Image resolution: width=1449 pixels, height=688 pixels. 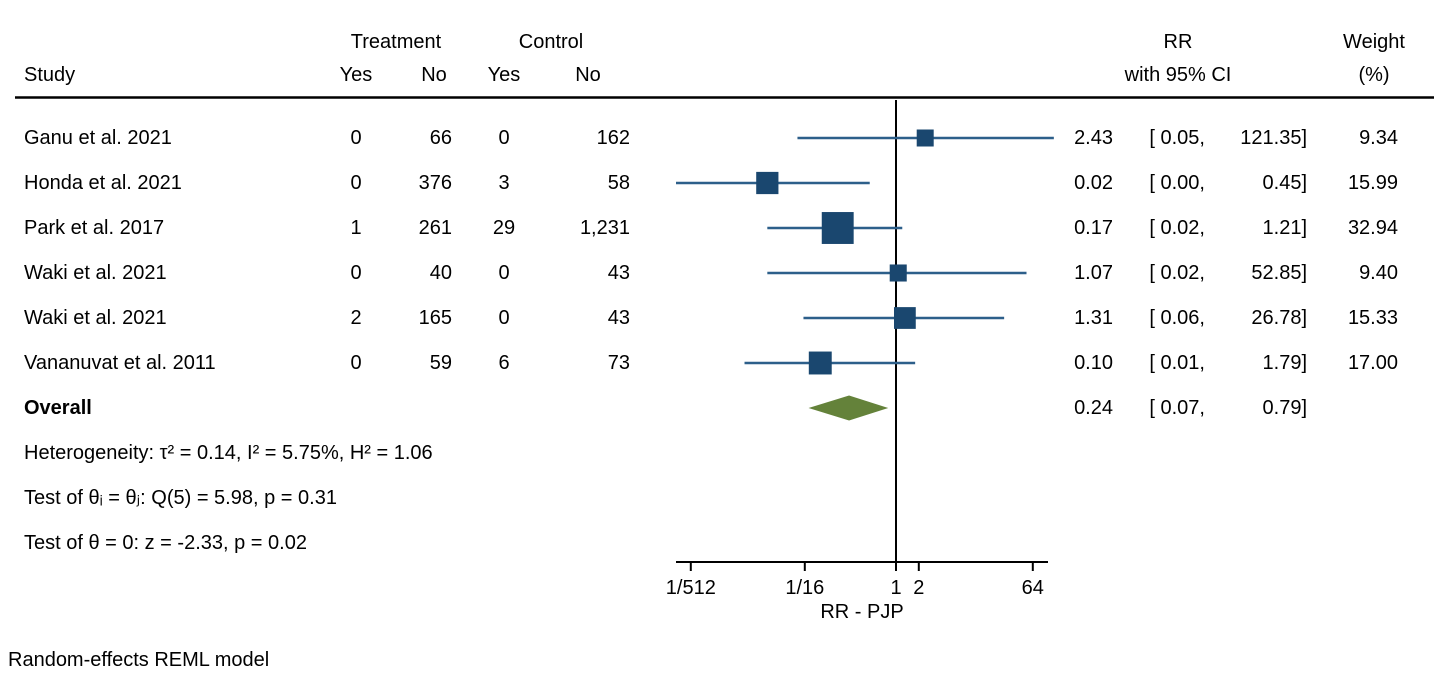 What do you see at coordinates (1032, 588) in the screenshot?
I see `x-axis-tick-label: 64` at bounding box center [1032, 588].